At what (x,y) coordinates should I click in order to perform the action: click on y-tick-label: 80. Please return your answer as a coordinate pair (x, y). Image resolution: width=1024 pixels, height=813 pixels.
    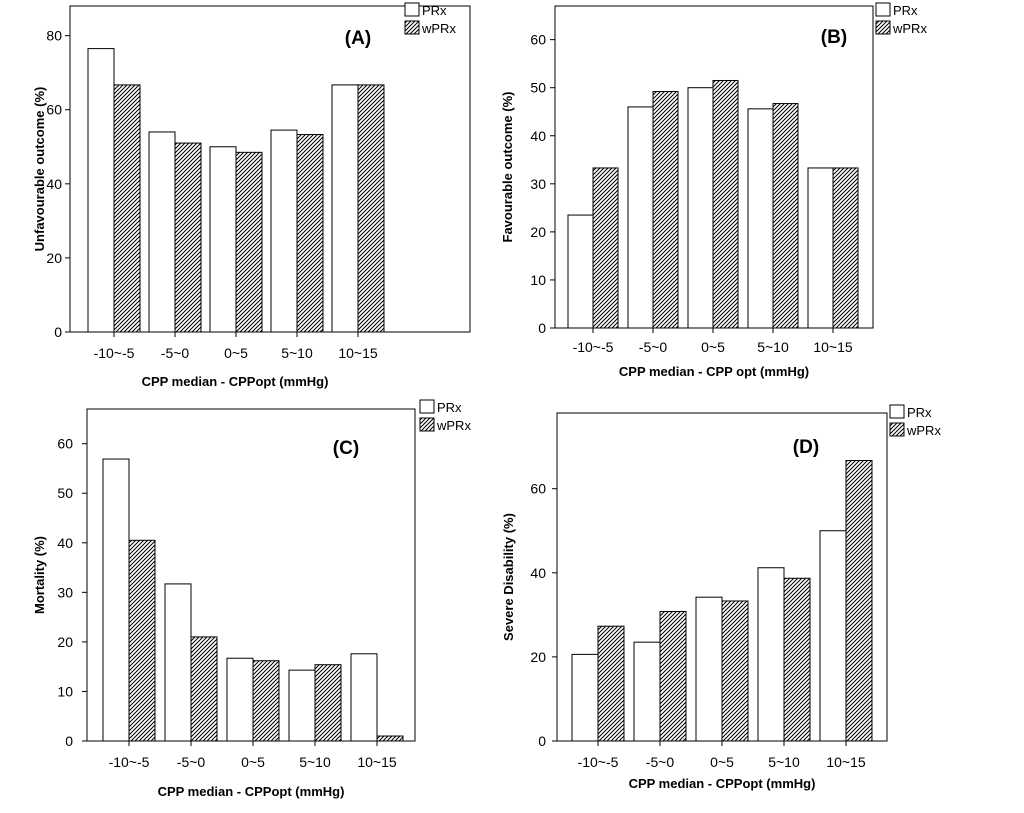
    Looking at the image, I should click on (54, 36).